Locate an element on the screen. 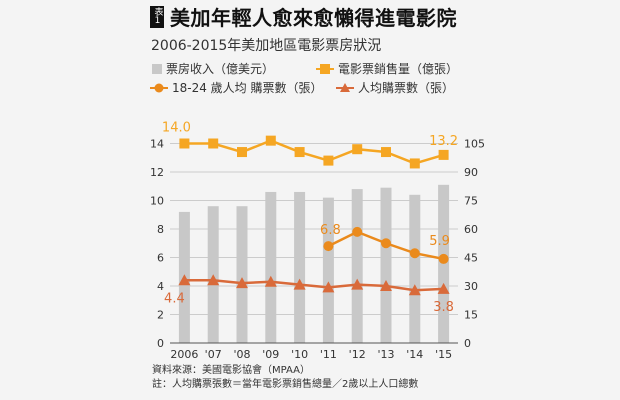 Image resolution: width=620 pixels, height=400 pixels. series-line-sales is located at coordinates (314, 152).